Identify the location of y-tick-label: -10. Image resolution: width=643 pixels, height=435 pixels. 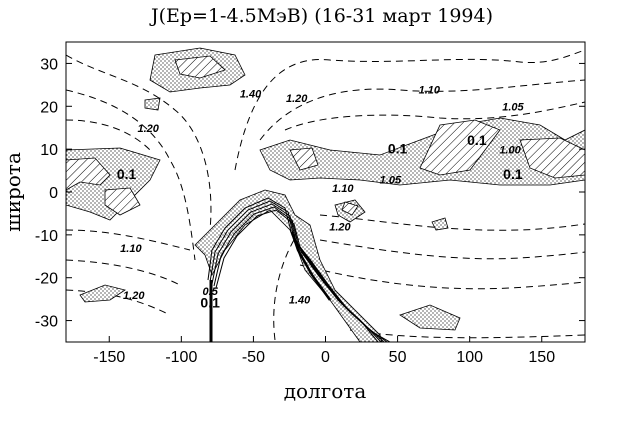
(46, 236).